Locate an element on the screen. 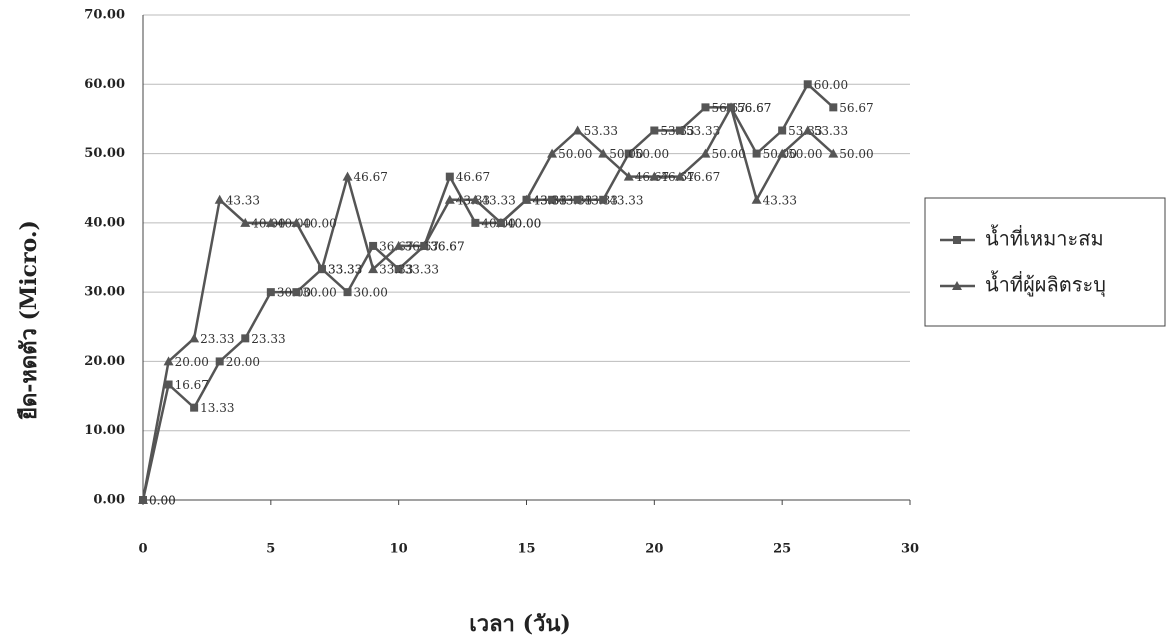 The width and height of the screenshot is (1170, 643). x-tick-label: 20 is located at coordinates (654, 549).